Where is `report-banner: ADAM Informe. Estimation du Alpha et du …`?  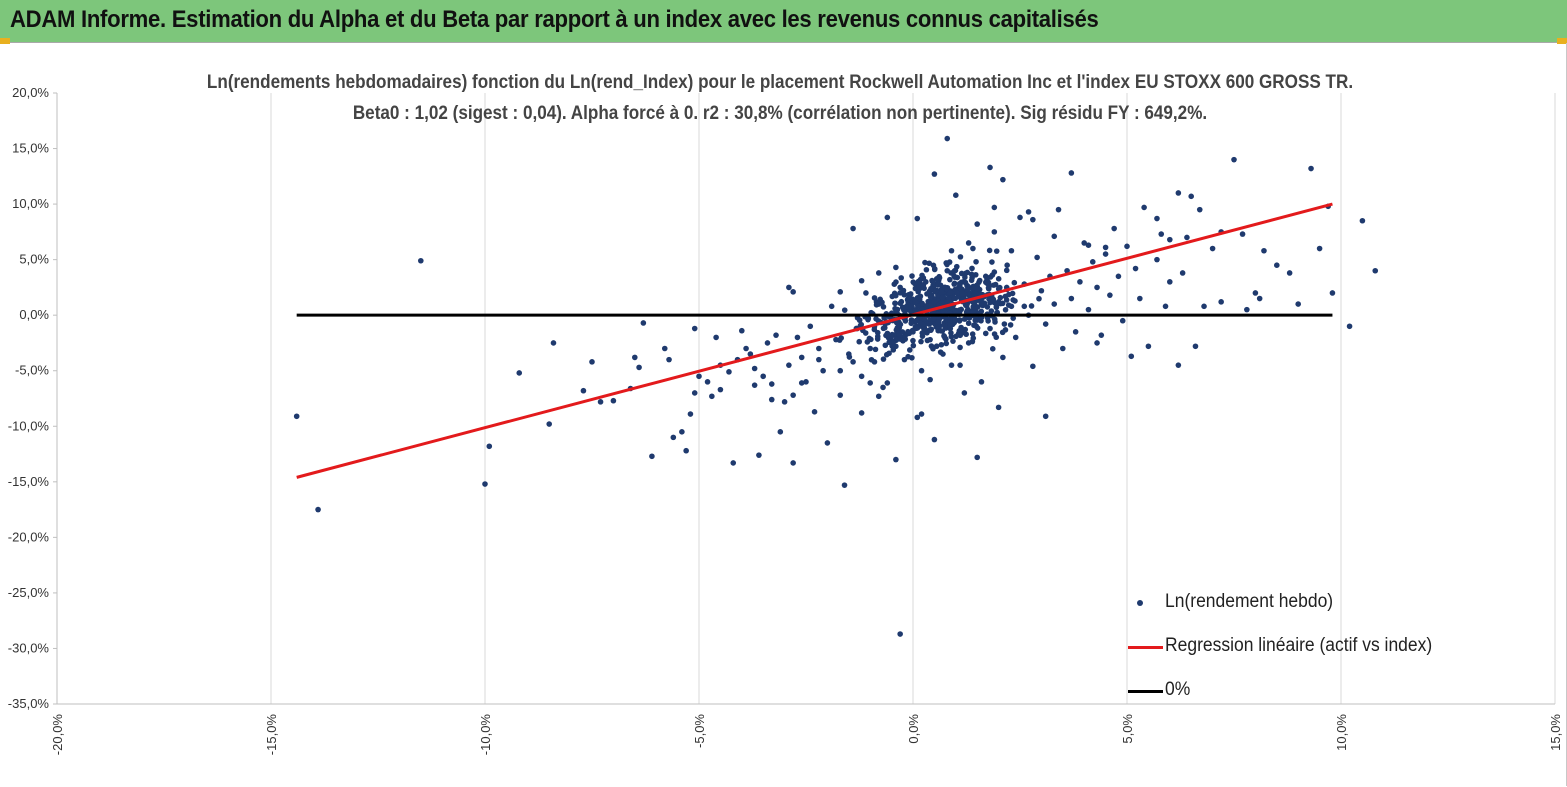
report-banner: ADAM Informe. Estimation du Alpha et du … is located at coordinates (783, 21).